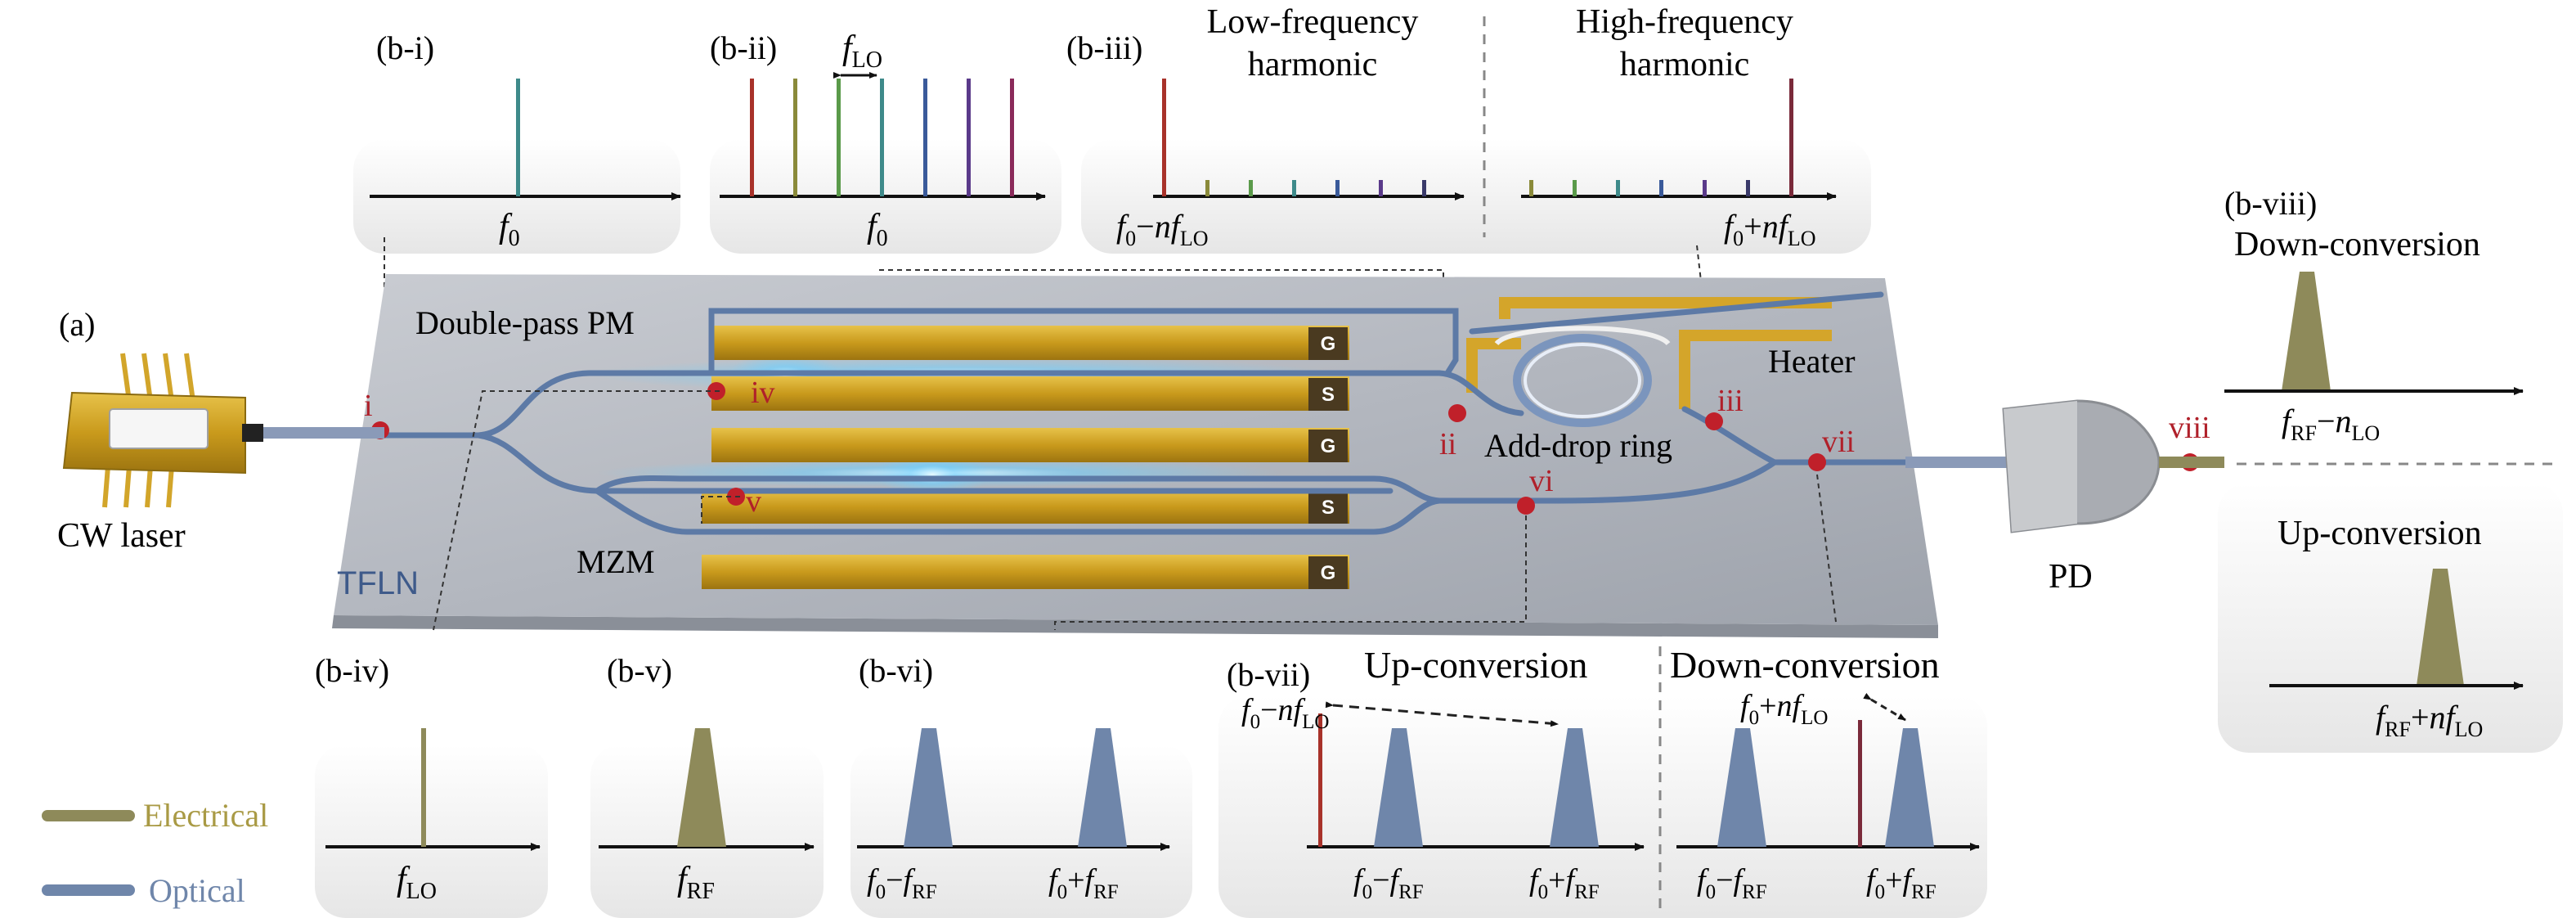  I want to click on panel-b-i-label: (b-i), so click(405, 48).